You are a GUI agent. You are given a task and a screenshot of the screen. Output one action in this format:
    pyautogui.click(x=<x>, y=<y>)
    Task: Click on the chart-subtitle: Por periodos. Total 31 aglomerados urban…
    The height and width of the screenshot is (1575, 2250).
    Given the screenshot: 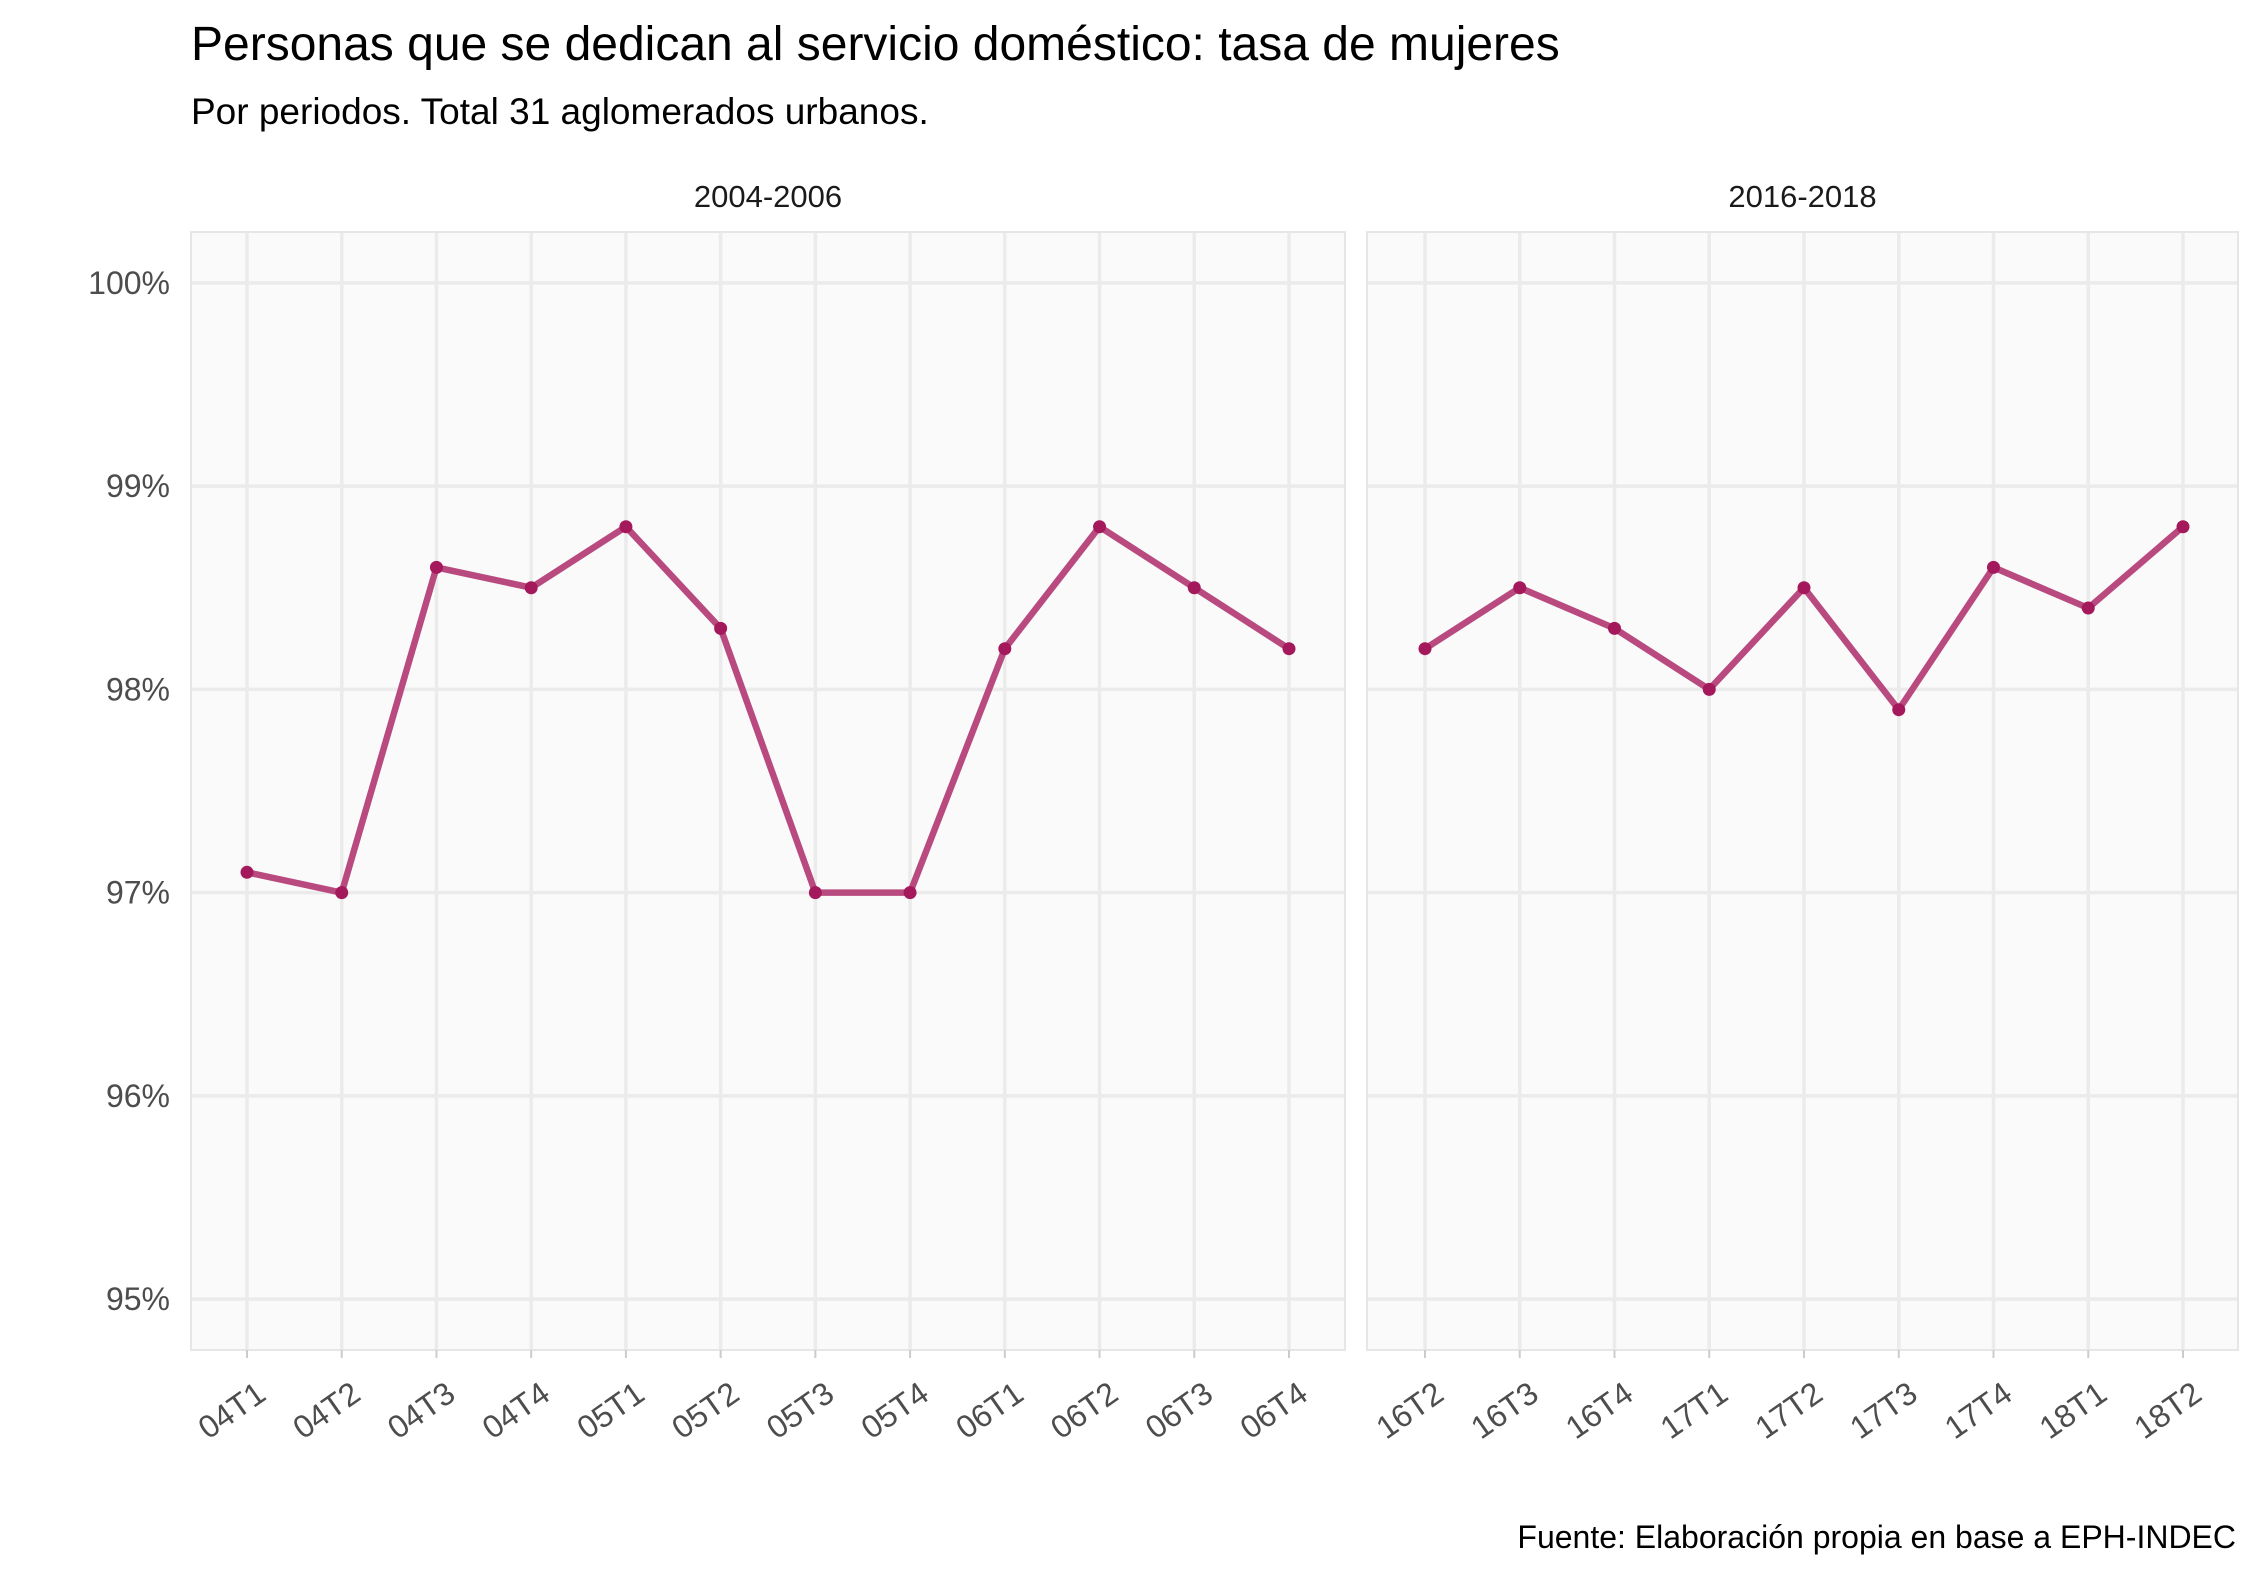 What is the action you would take?
    pyautogui.click(x=560, y=111)
    